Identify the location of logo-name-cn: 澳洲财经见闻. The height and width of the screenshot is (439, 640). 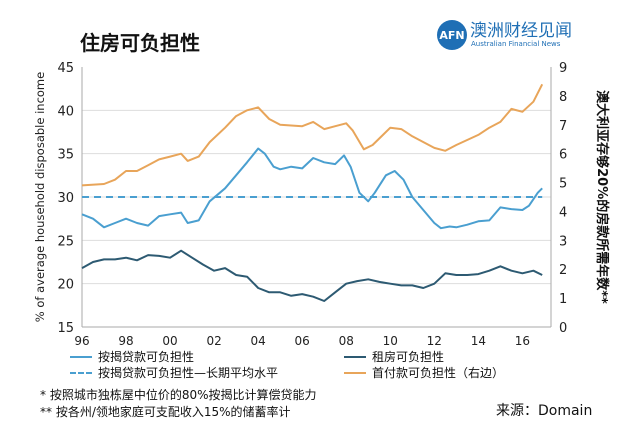
(521, 31).